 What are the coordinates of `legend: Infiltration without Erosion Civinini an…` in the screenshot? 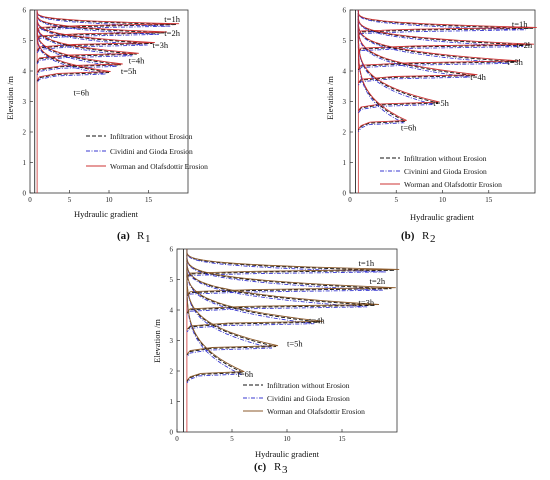 It's located at (441, 171).